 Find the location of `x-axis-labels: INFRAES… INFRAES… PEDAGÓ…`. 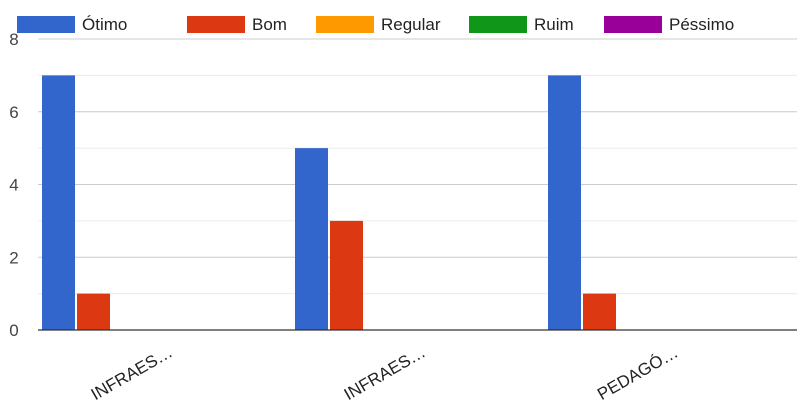

x-axis-labels: INFRAES… INFRAES… PEDAGÓ… is located at coordinates (385, 373).